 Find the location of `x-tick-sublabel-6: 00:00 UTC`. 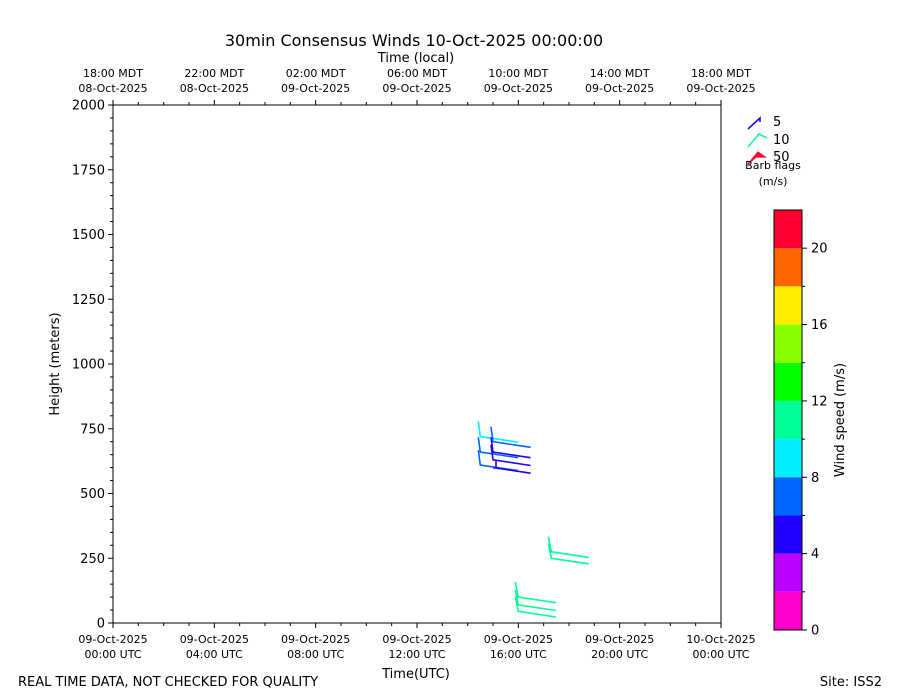

x-tick-sublabel-6: 00:00 UTC is located at coordinates (720, 654).